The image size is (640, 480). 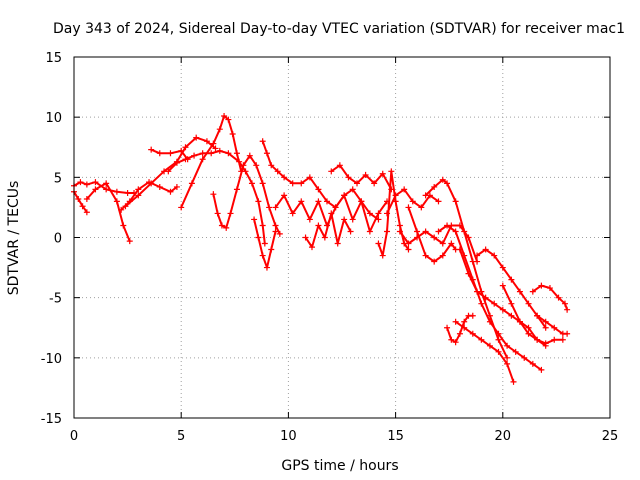 I want to click on x-tick-label: 20, so click(x=503, y=436).